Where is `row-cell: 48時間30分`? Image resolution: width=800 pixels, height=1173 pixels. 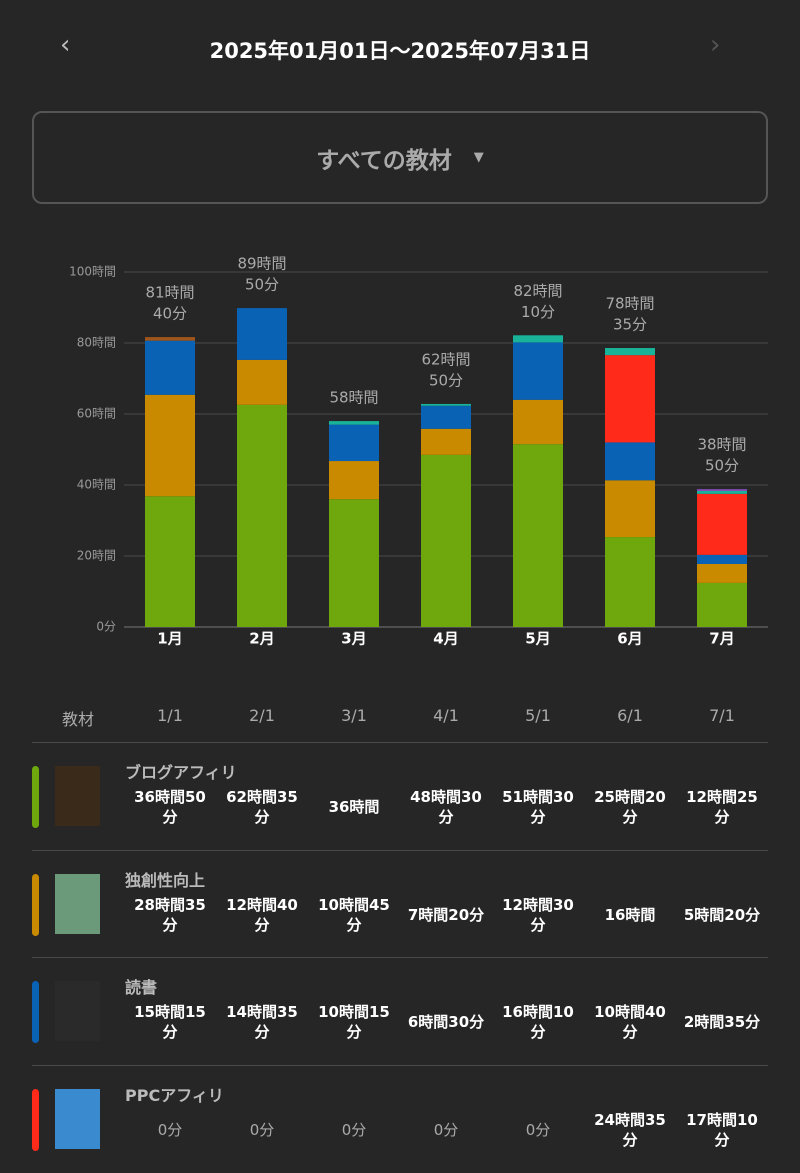 row-cell: 48時間30分 is located at coordinates (446, 807).